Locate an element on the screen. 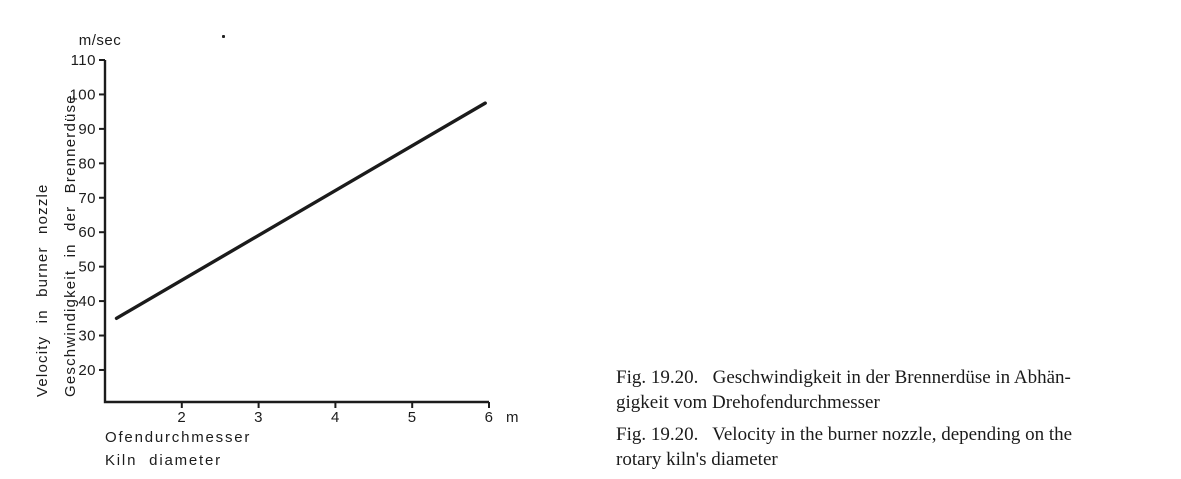 The width and height of the screenshot is (1181, 479). caption-line: gigkeit vom Drehofendurchmesser is located at coordinates (748, 402).